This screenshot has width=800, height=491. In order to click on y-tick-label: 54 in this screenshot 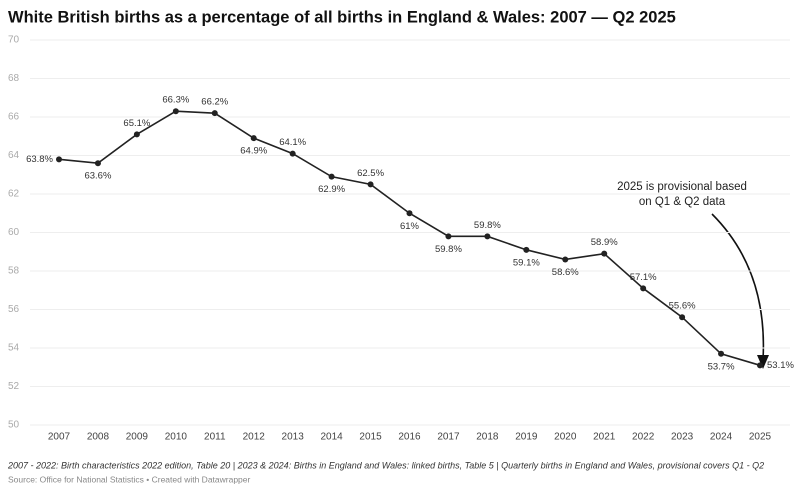, I will do `click(14, 348)`.